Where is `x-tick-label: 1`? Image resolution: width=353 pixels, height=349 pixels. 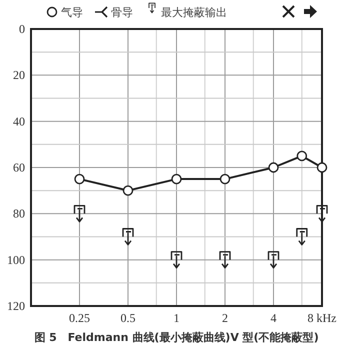
x-tick-label: 1 is located at coordinates (177, 318).